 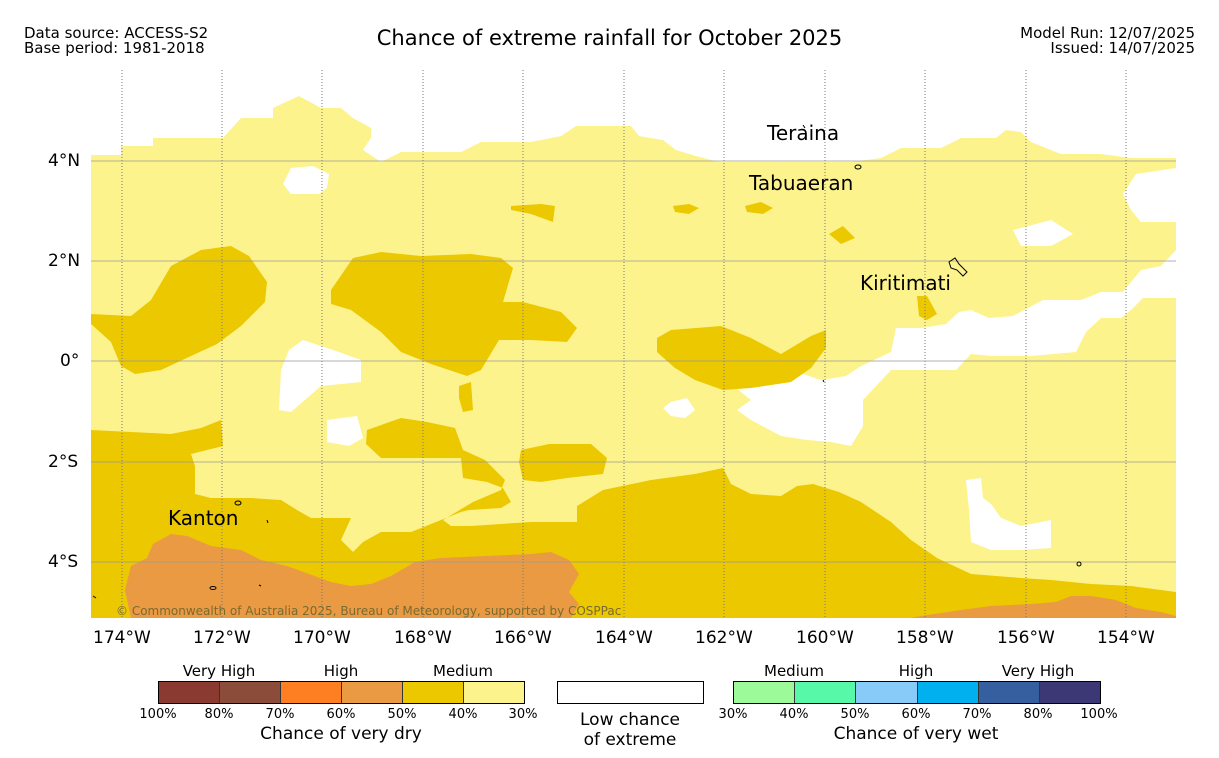 I want to click on wet-tick-60: 60%, so click(x=916, y=714).